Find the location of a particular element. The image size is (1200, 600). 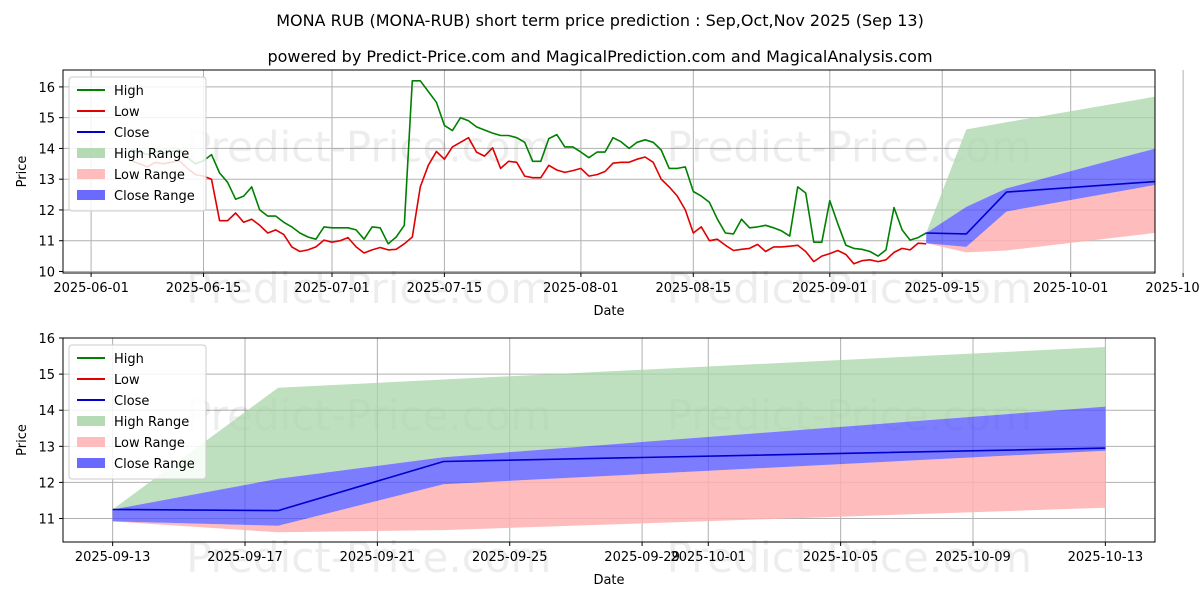

close-range-band is located at coordinates (1040, 197).